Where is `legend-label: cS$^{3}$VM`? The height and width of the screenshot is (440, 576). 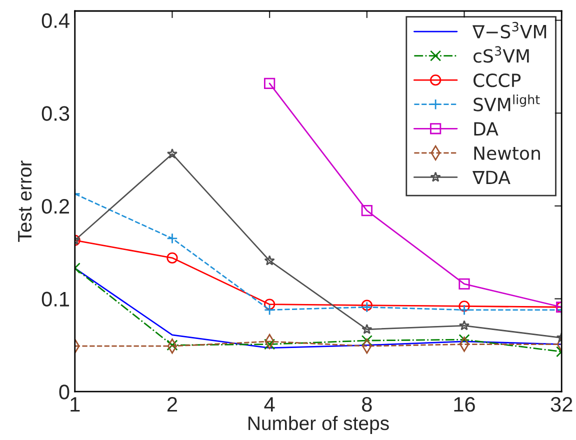 legend-label: cS$^{3}$VM is located at coordinates (501, 54).